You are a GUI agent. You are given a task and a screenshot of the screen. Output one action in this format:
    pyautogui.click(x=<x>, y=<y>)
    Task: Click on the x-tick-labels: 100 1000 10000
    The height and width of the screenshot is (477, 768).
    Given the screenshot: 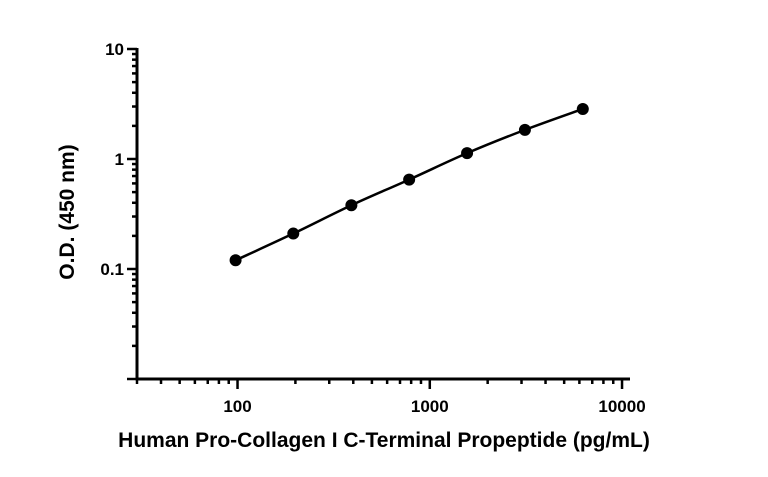 What is the action you would take?
    pyautogui.click(x=434, y=406)
    